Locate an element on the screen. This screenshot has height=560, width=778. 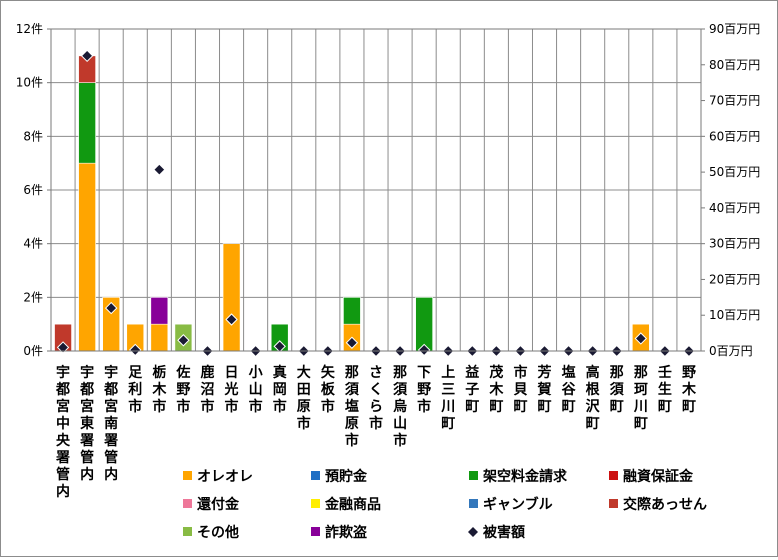
x-category-label: 野木町 is located at coordinates (689, 390).